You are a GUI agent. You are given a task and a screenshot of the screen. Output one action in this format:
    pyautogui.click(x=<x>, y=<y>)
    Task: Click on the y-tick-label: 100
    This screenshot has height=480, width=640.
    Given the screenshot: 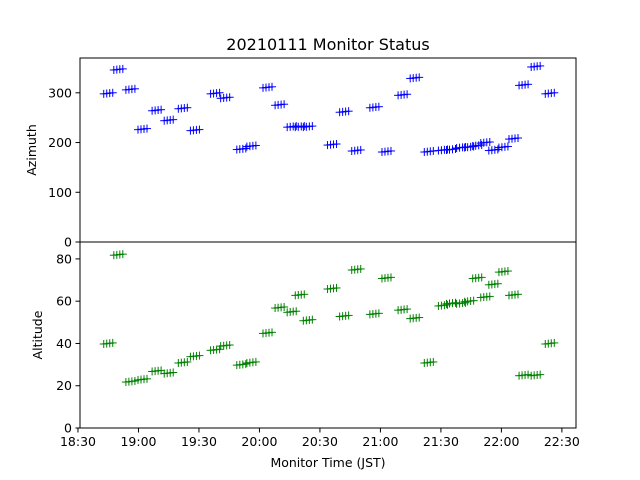 What is the action you would take?
    pyautogui.click(x=60, y=192)
    